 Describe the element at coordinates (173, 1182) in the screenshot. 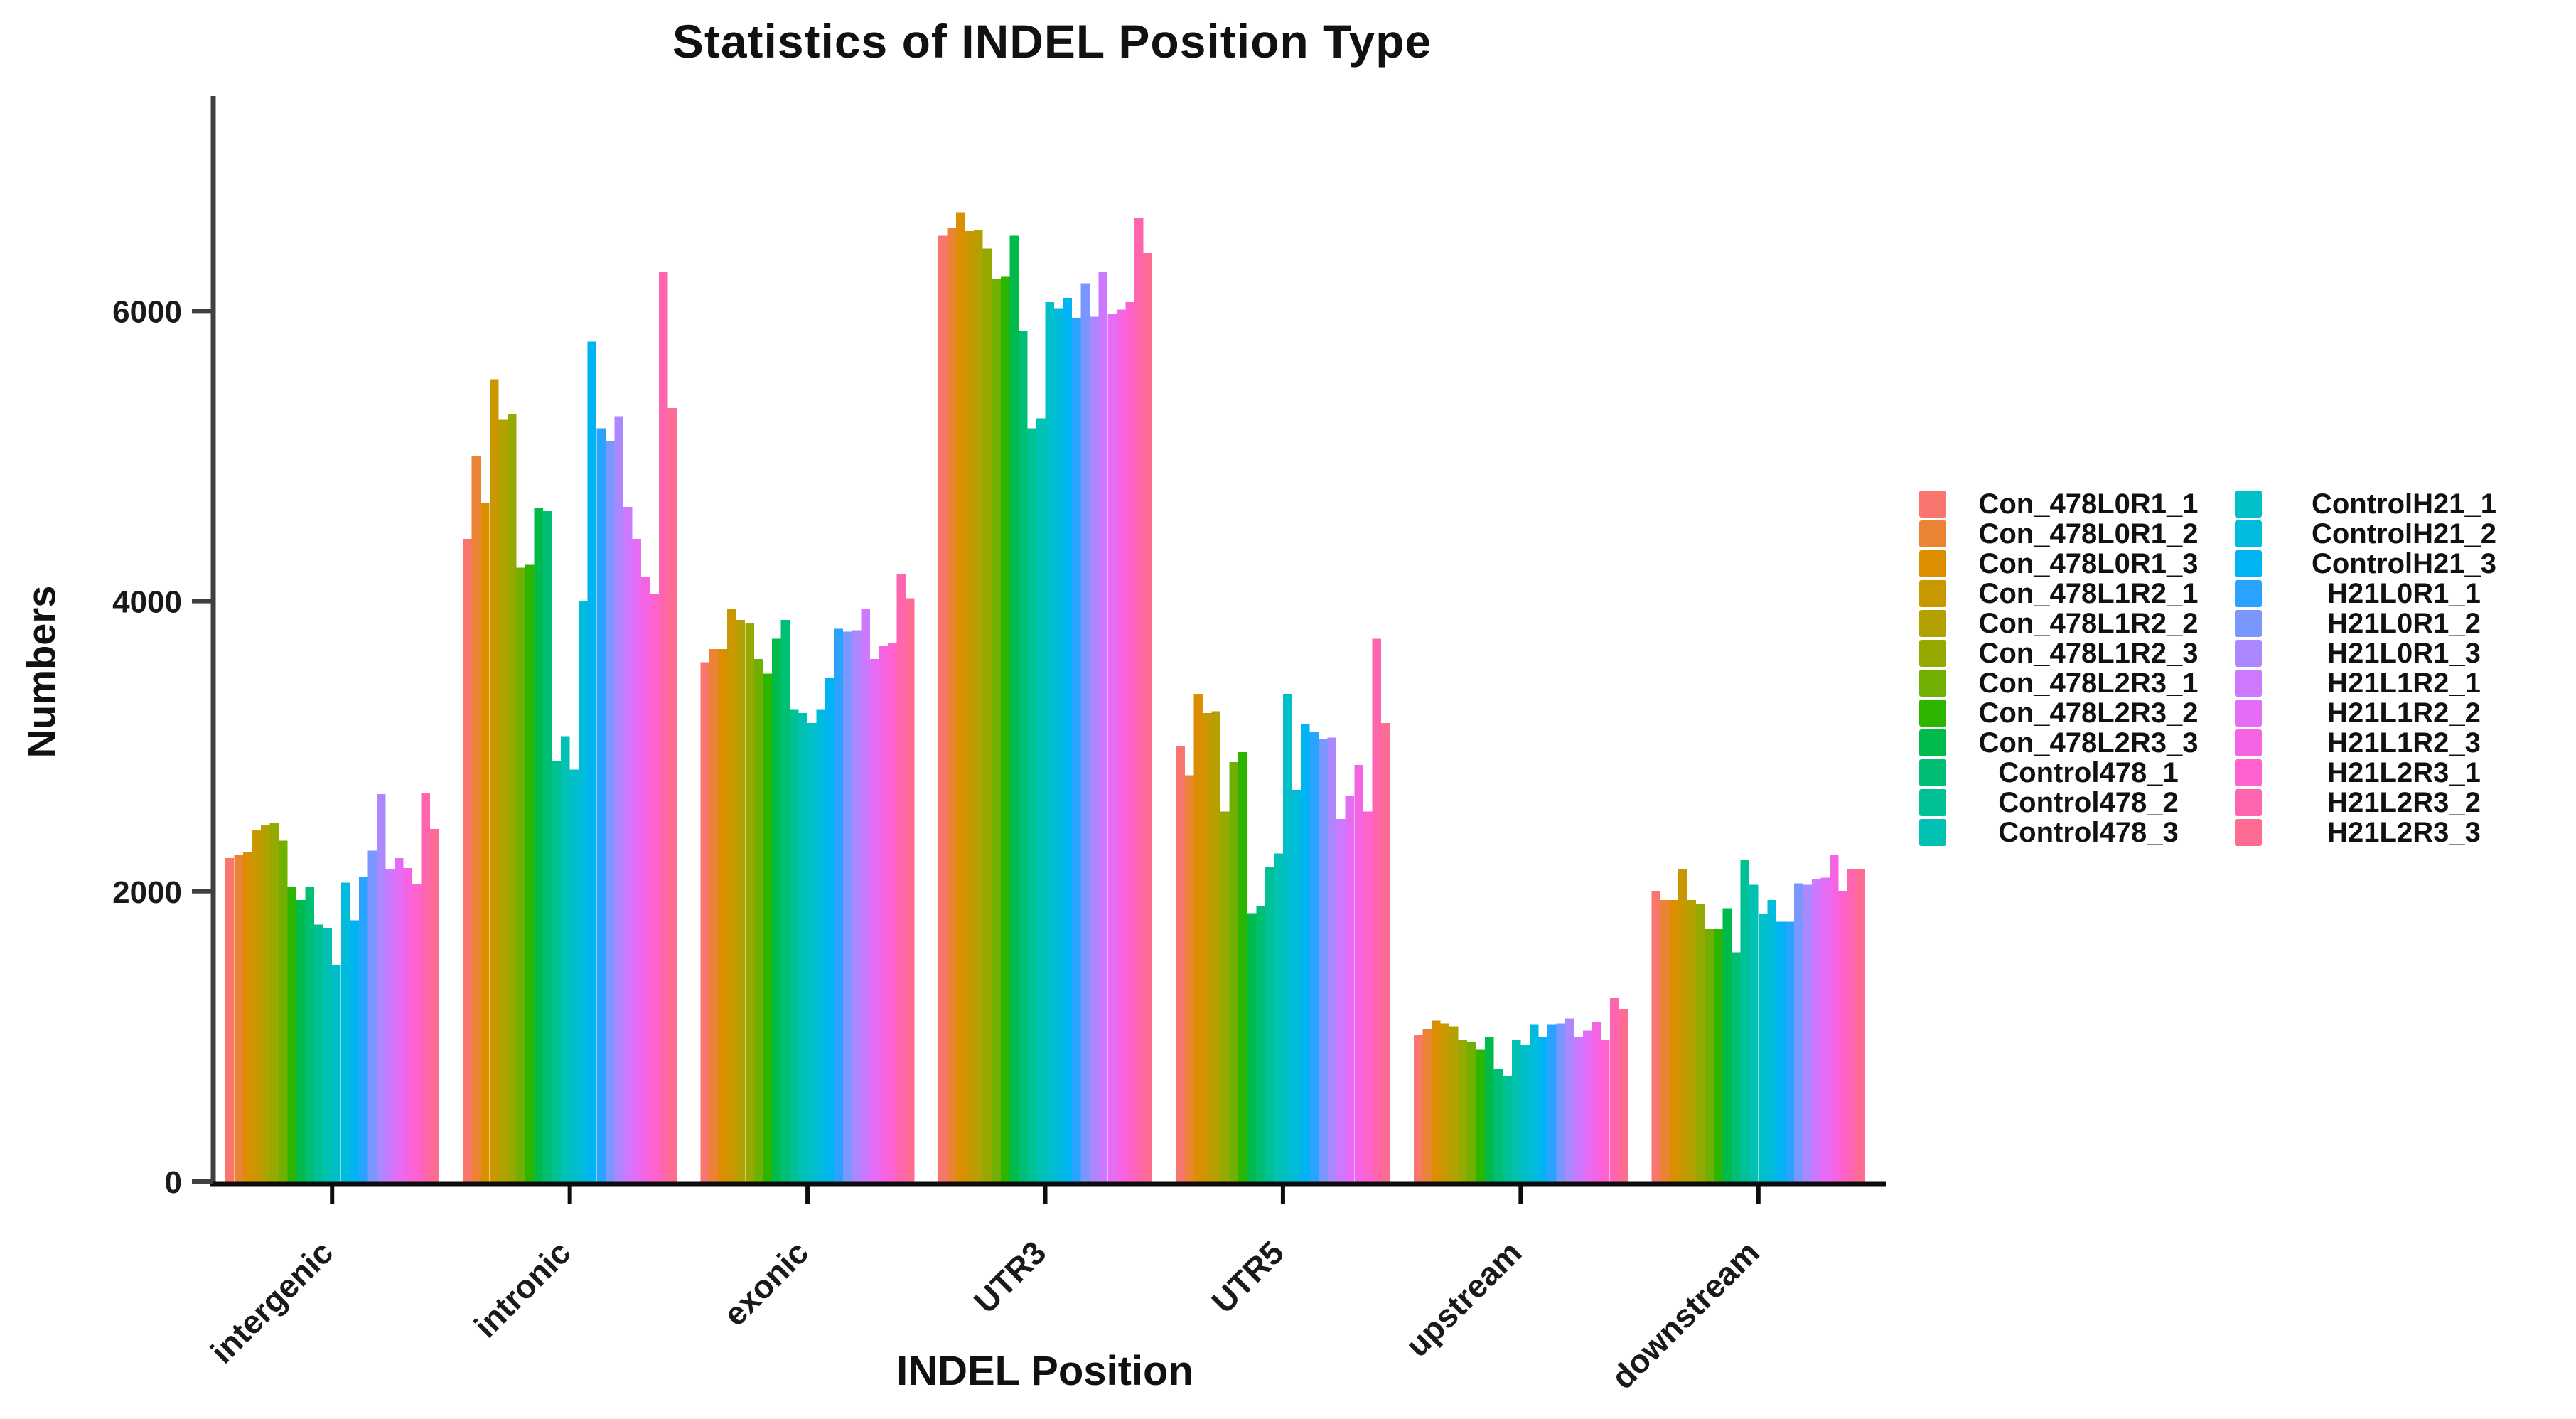

I see `y-tick-label: 0` at that location.